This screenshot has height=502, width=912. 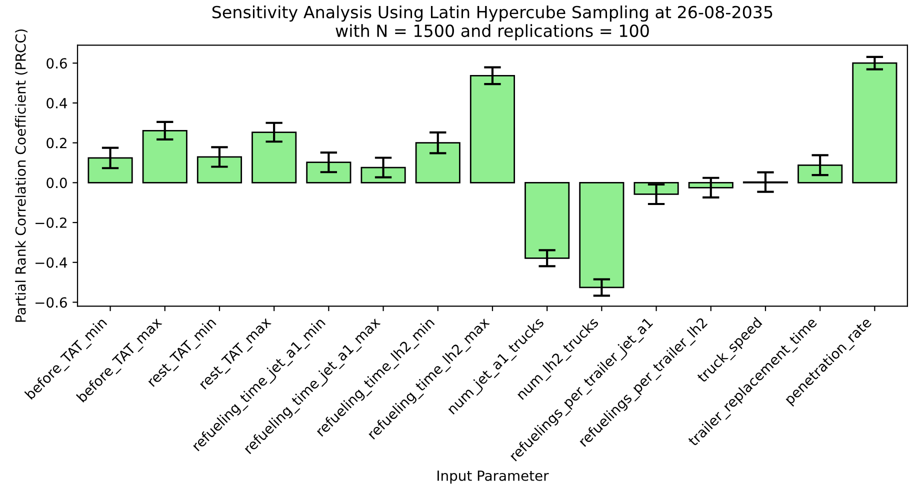 I want to click on bar, so click(x=875, y=123).